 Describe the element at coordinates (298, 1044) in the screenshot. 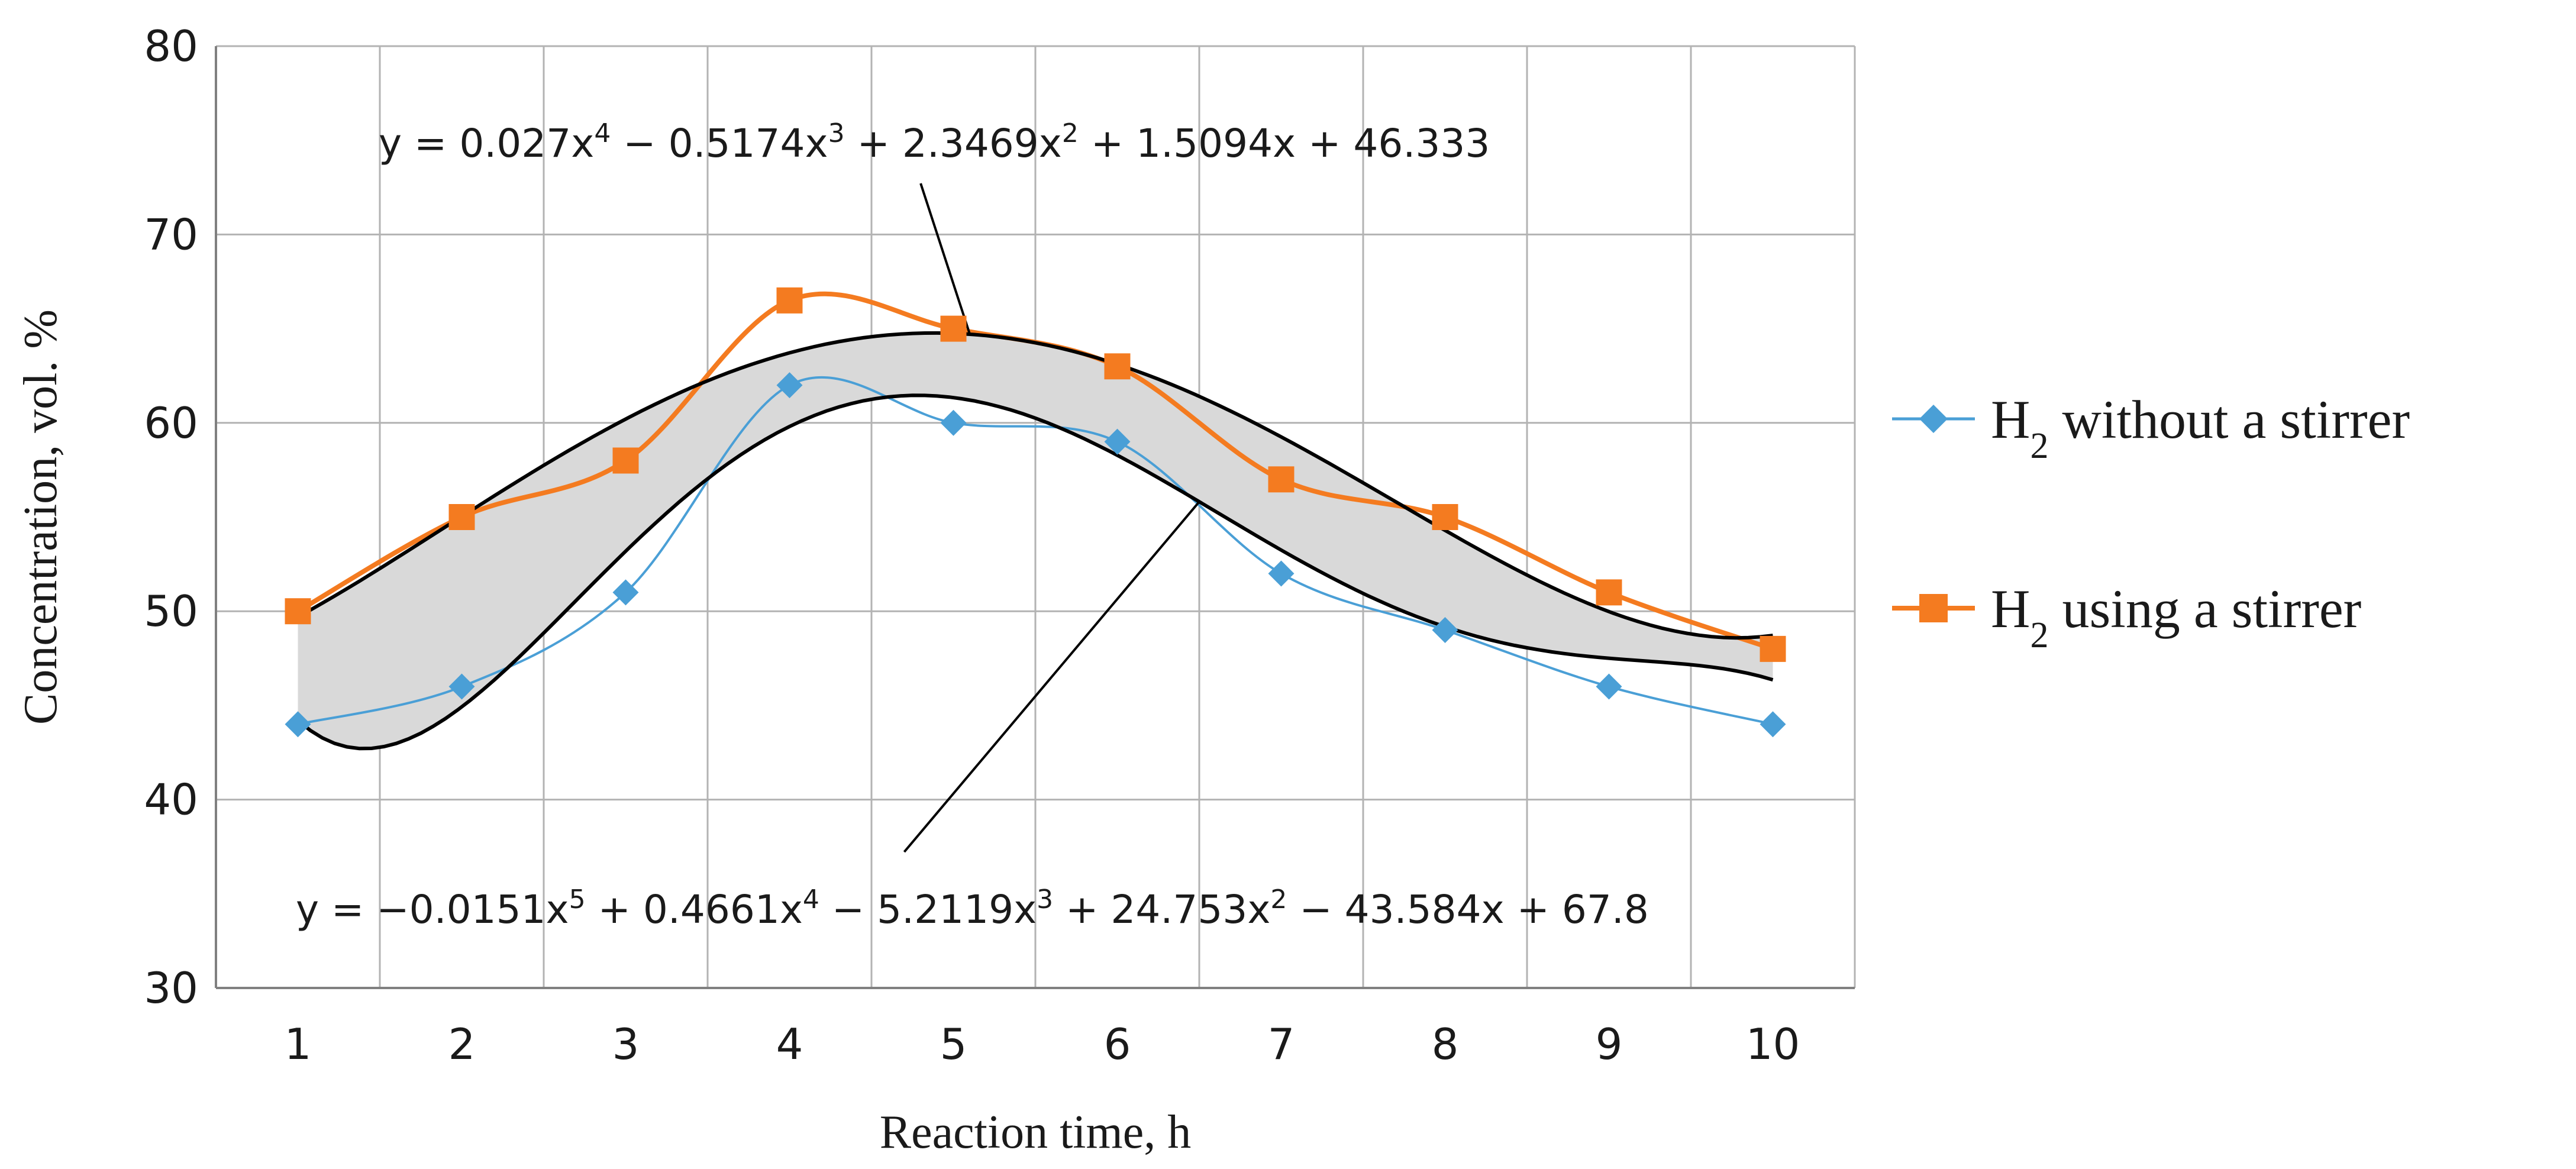

I see `x-tick-1: 1` at that location.